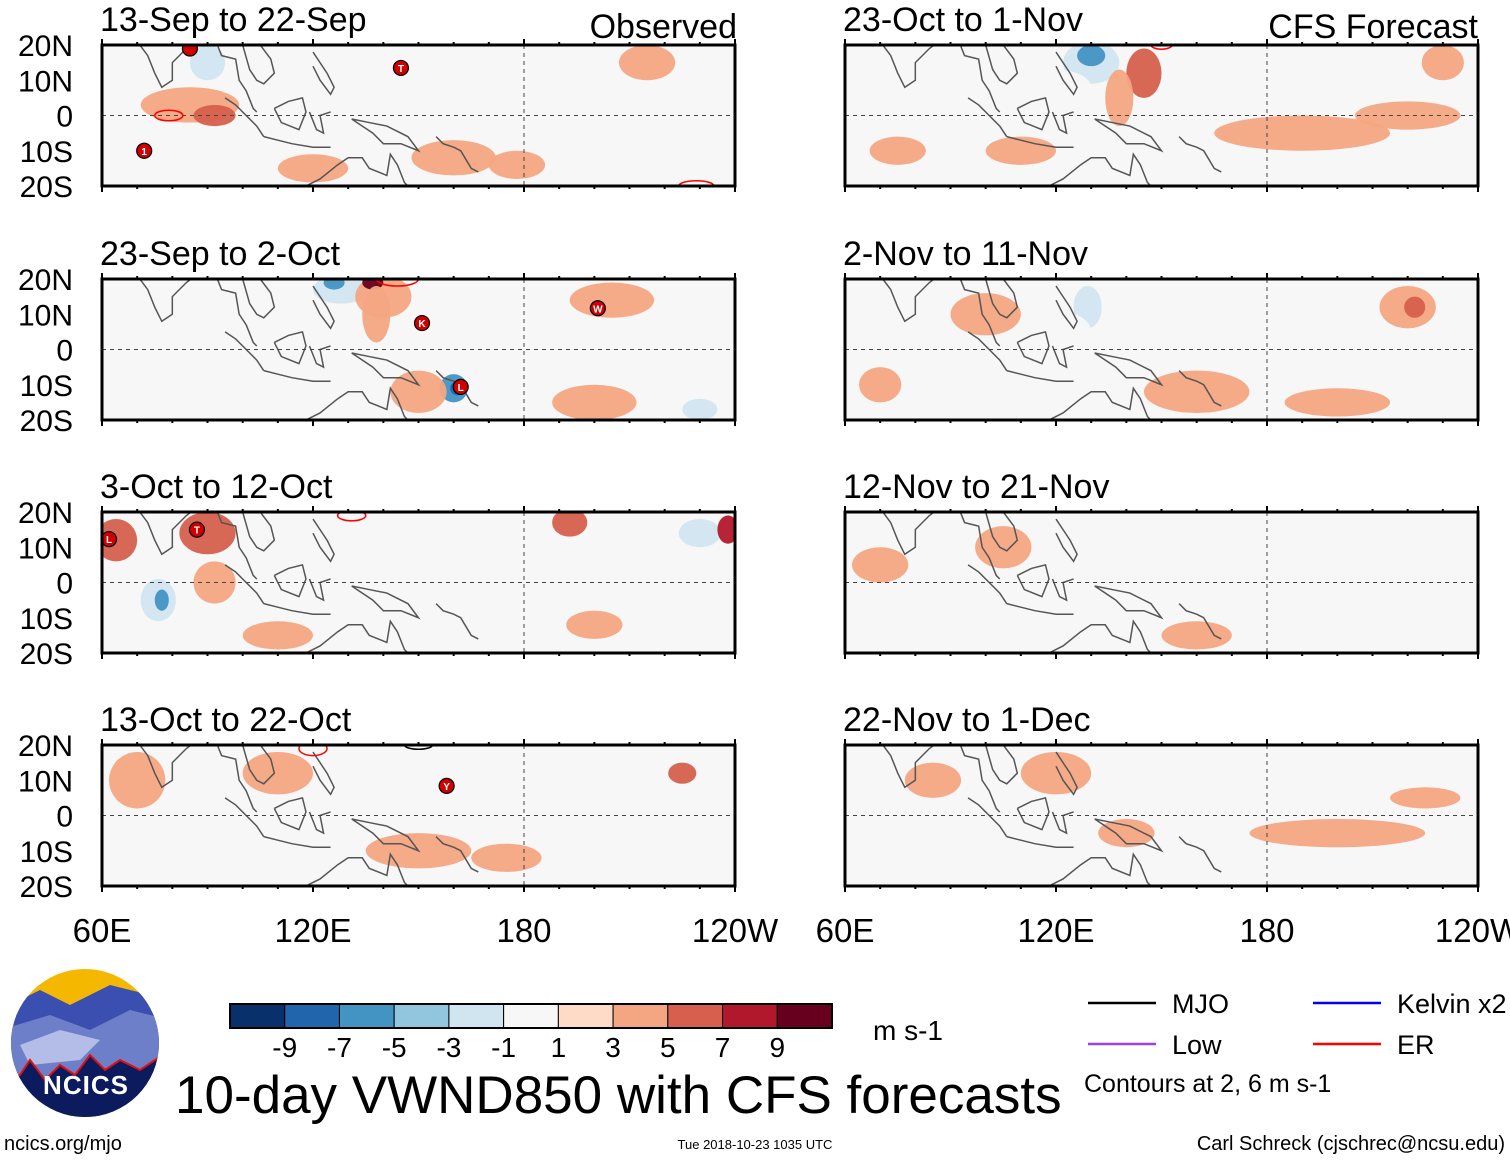  What do you see at coordinates (312, 930) in the screenshot?
I see `lon-tick-label: 120E` at bounding box center [312, 930].